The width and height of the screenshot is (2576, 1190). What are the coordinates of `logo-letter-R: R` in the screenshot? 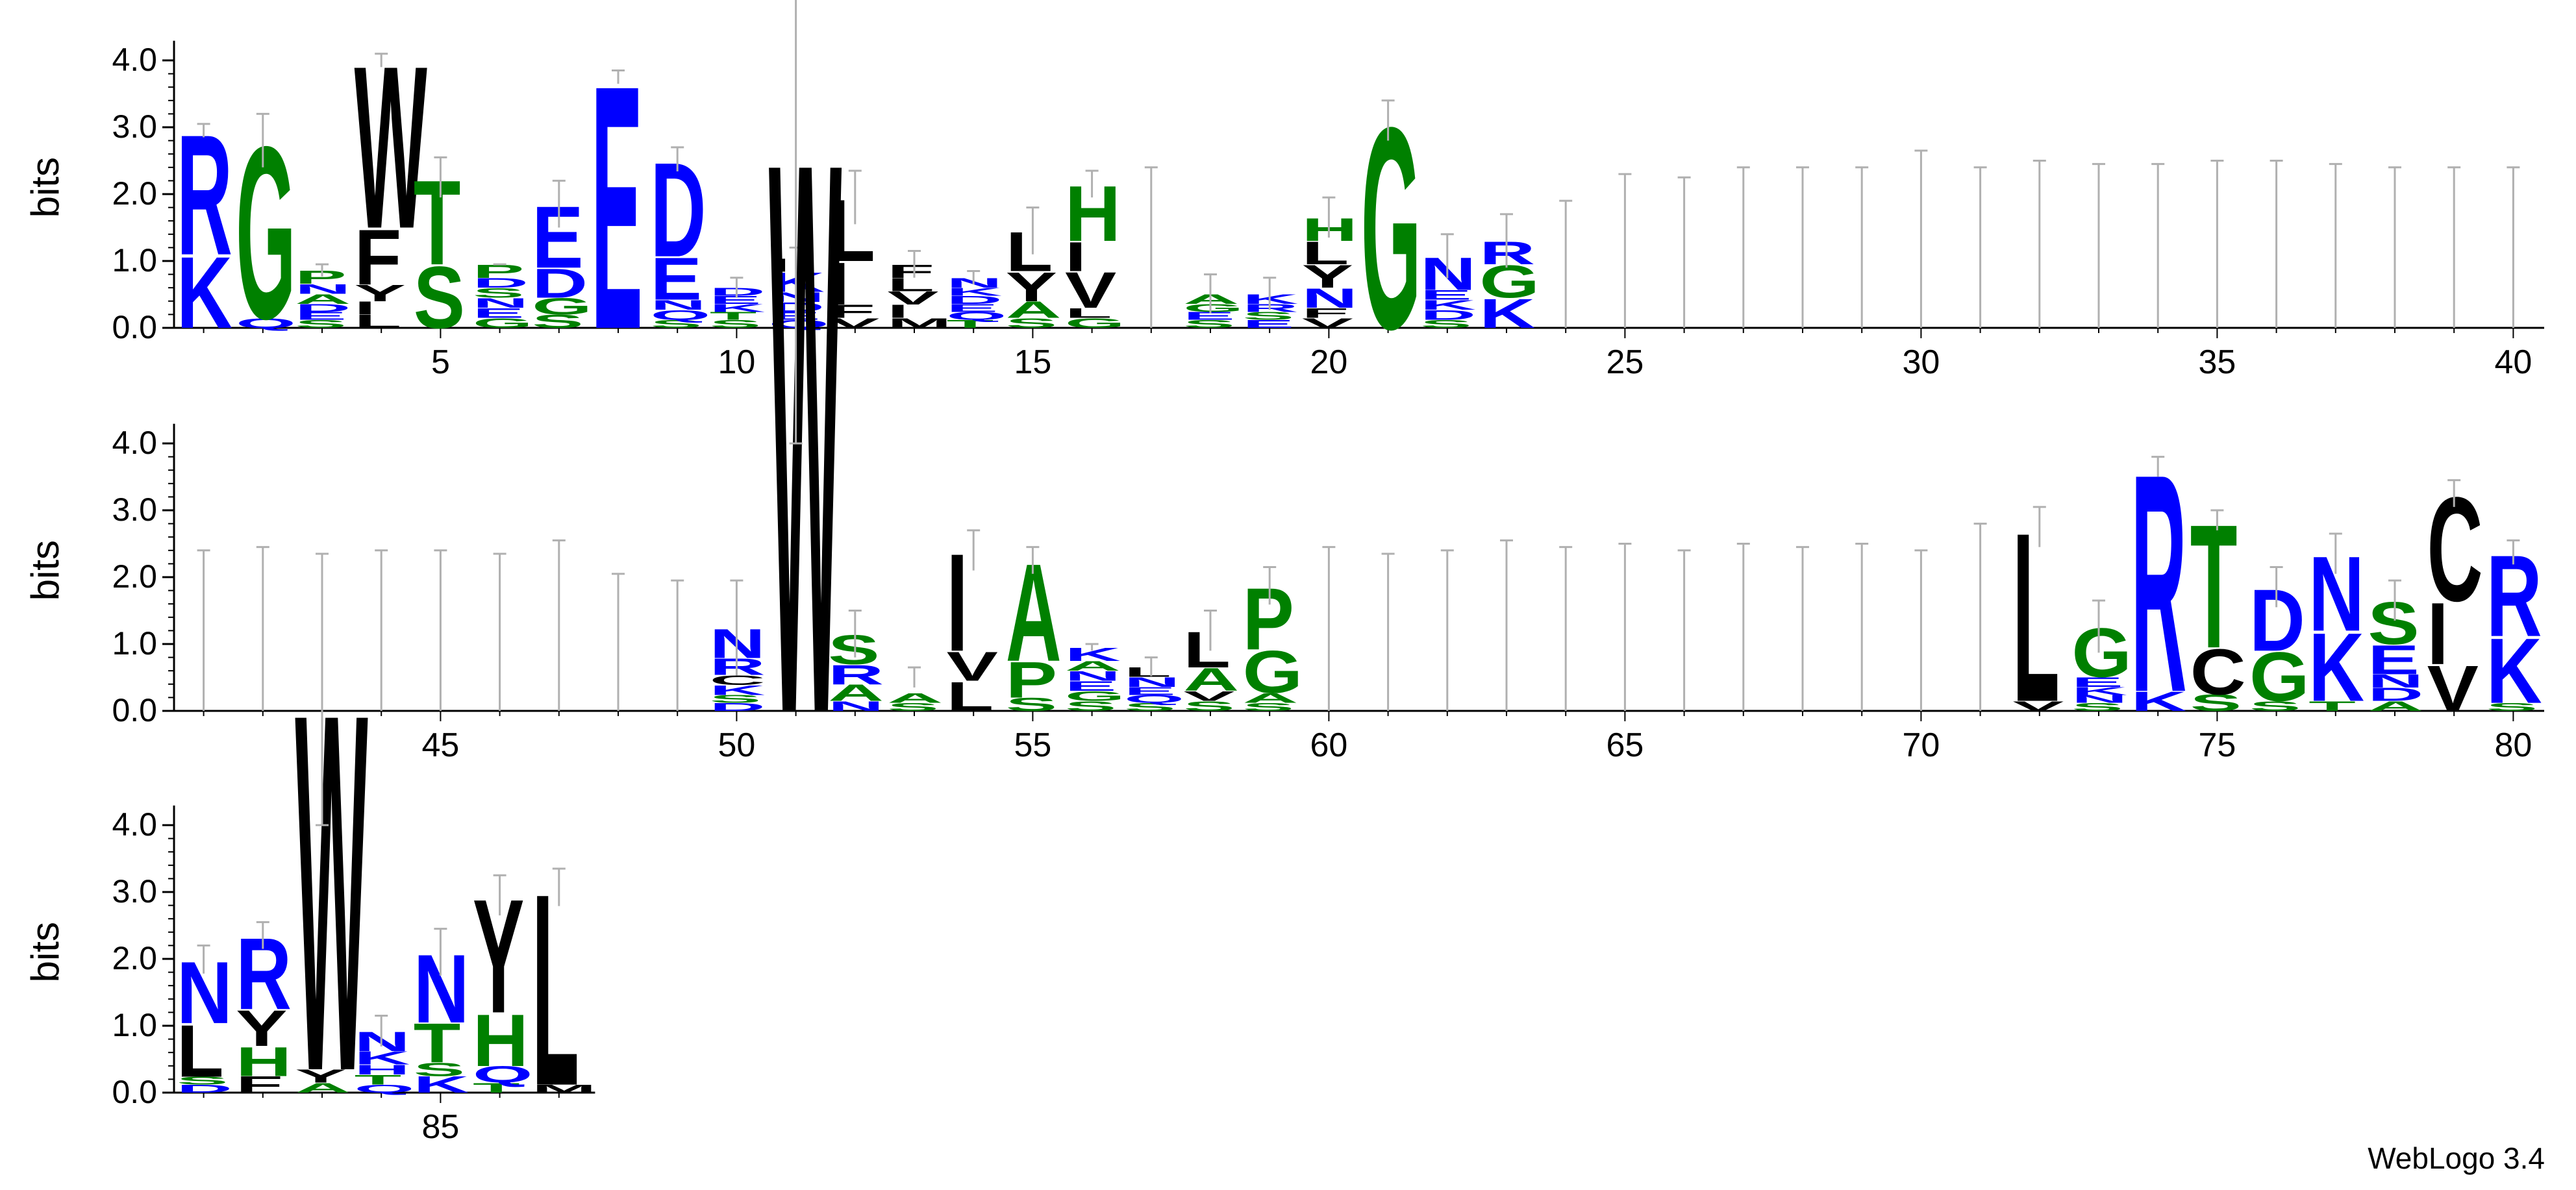 It's located at (856, 674).